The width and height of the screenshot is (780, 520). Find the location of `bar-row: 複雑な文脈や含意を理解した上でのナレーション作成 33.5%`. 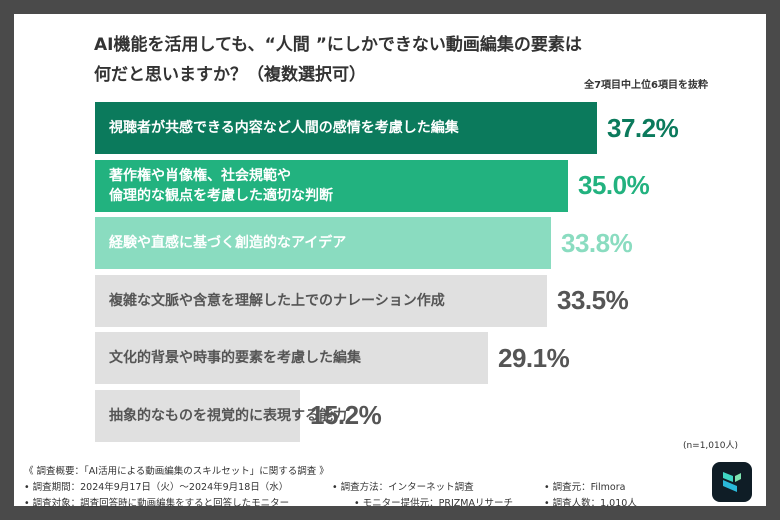

bar-row: 複雑な文脈や含意を理解した上でのナレーション作成 33.5% is located at coordinates (391, 300).